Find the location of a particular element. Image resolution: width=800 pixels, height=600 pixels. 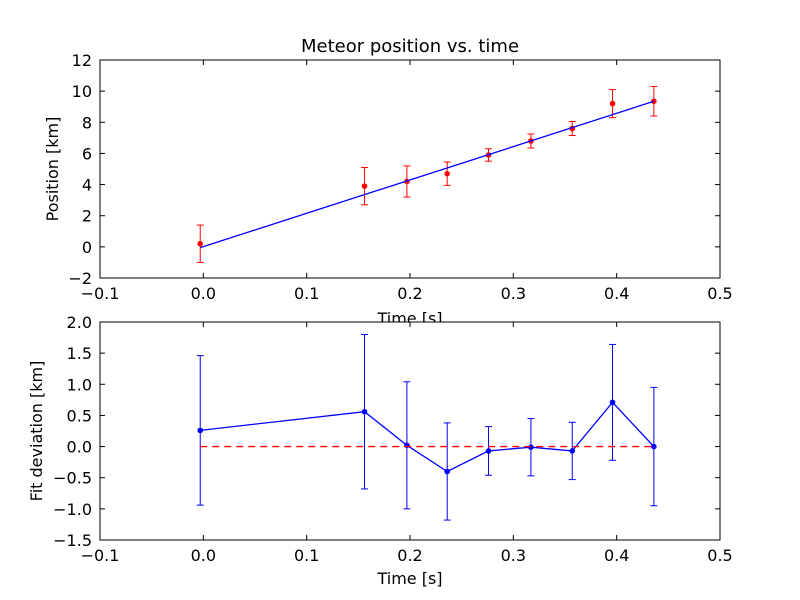

position-y-tick-label: 4 is located at coordinates (87, 185).